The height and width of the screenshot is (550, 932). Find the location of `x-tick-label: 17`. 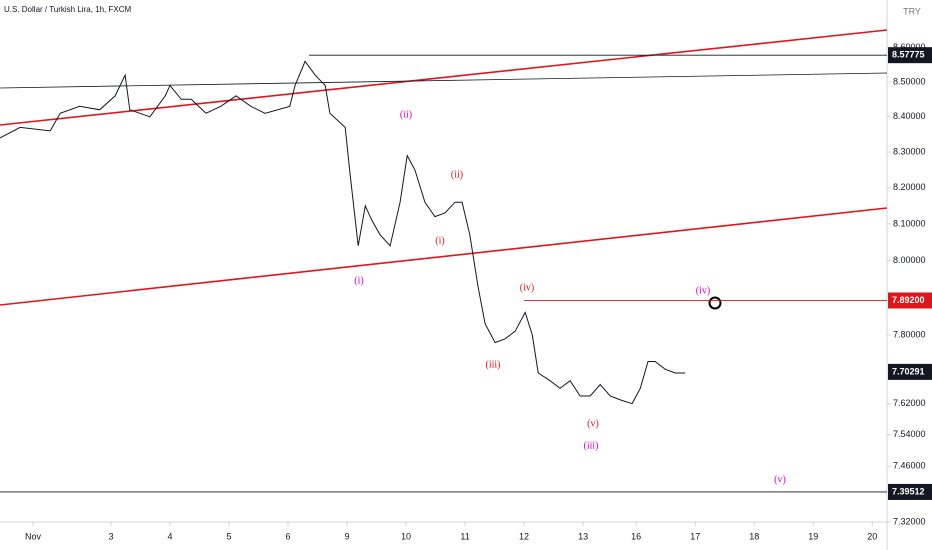

x-tick-label: 17 is located at coordinates (695, 536).